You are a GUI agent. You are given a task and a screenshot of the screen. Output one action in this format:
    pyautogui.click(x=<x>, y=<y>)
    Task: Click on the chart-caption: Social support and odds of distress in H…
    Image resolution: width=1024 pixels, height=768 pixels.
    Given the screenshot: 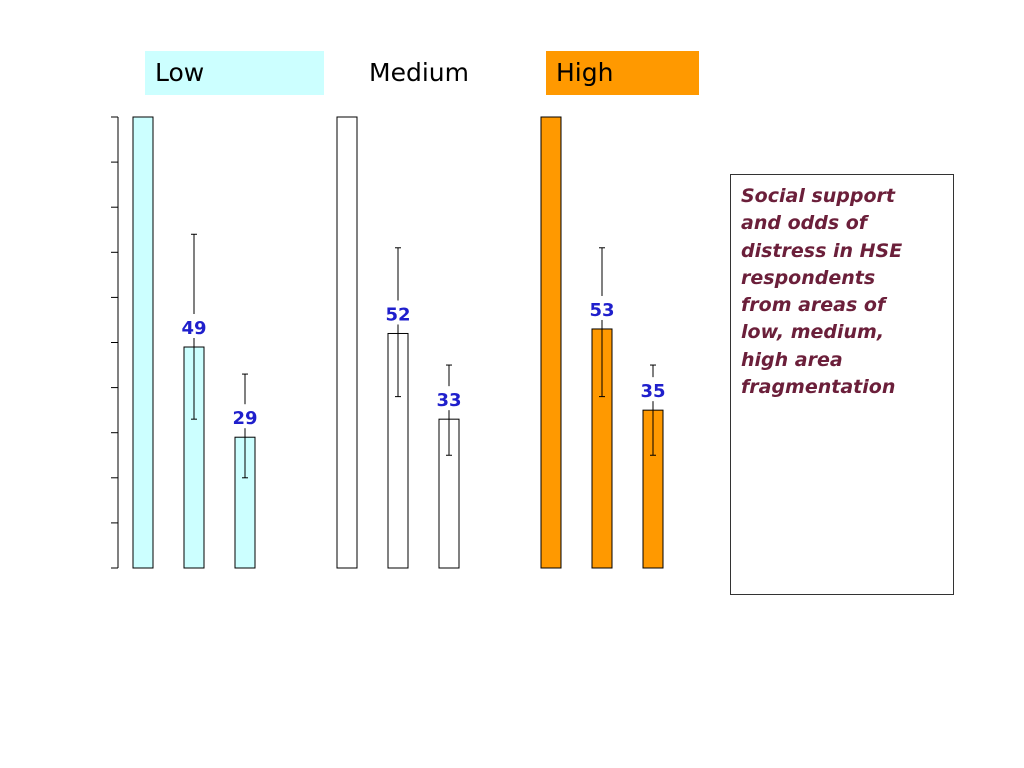 What is the action you would take?
    pyautogui.click(x=822, y=292)
    